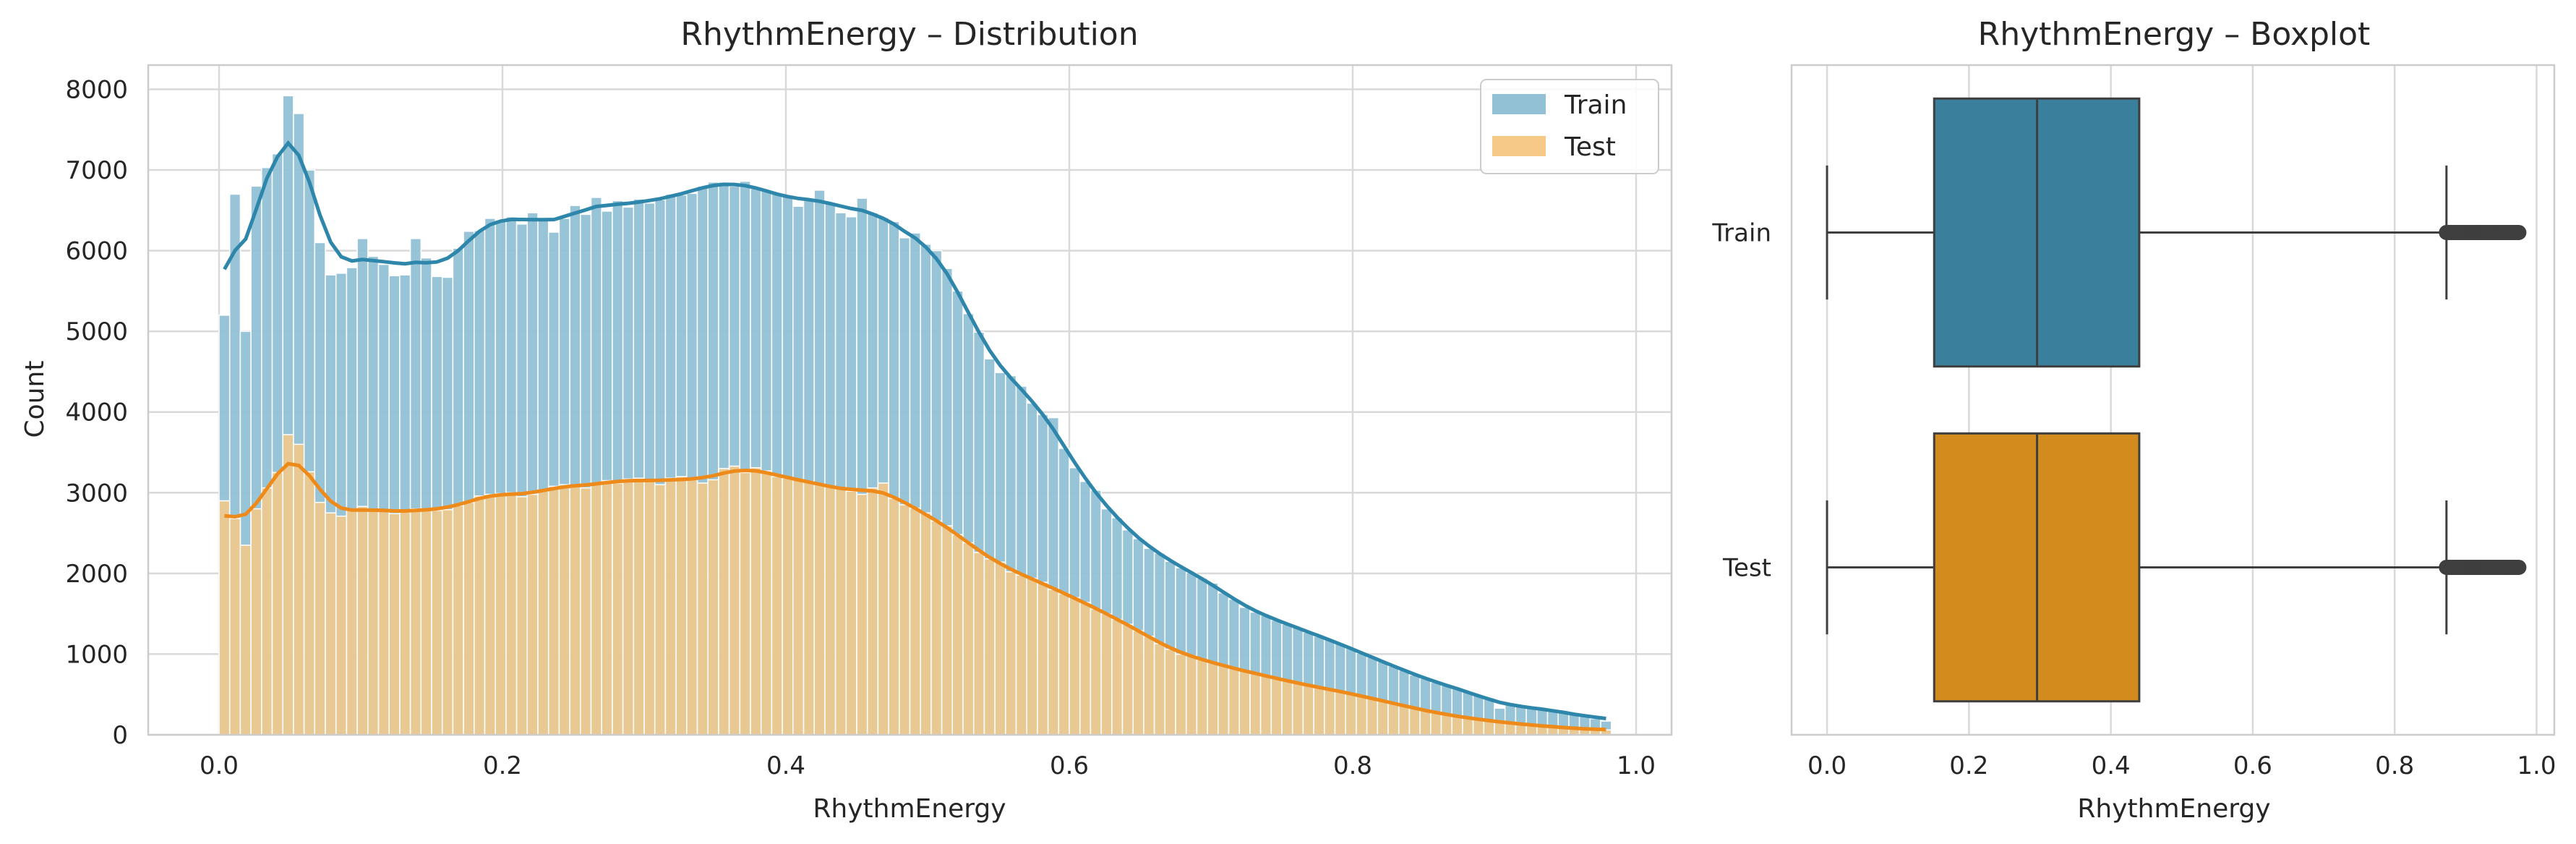  What do you see at coordinates (1352, 766) in the screenshot?
I see `histogram-x-tick-label: 0.8` at bounding box center [1352, 766].